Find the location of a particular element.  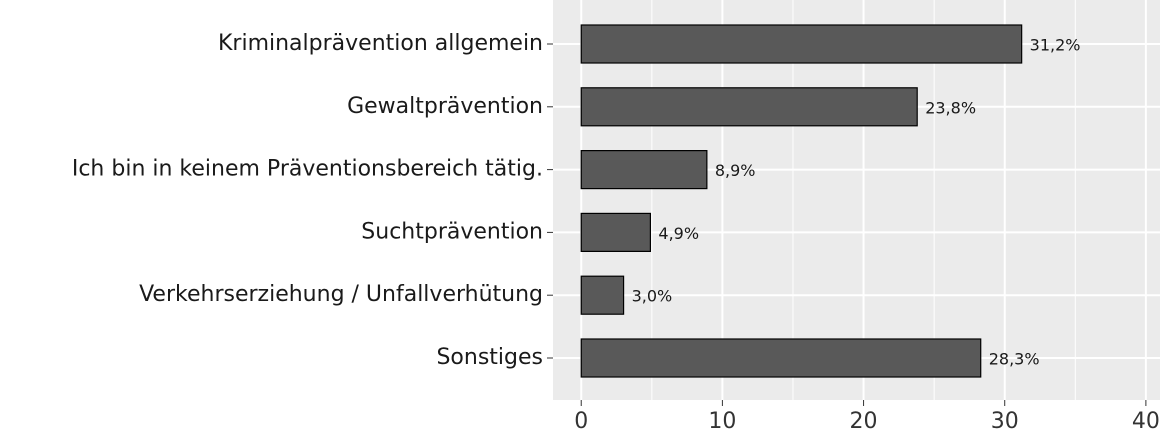

x-tick-label: 40 is located at coordinates (1146, 421).